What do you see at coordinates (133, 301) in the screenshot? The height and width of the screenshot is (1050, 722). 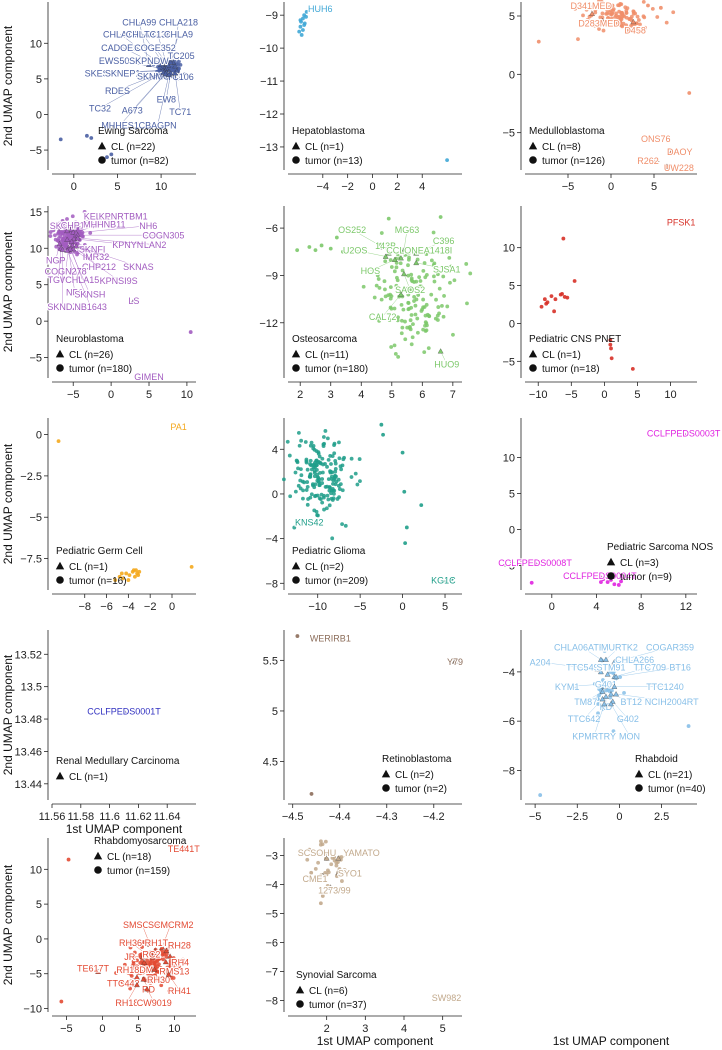 I see `cell-line-label: LS` at bounding box center [133, 301].